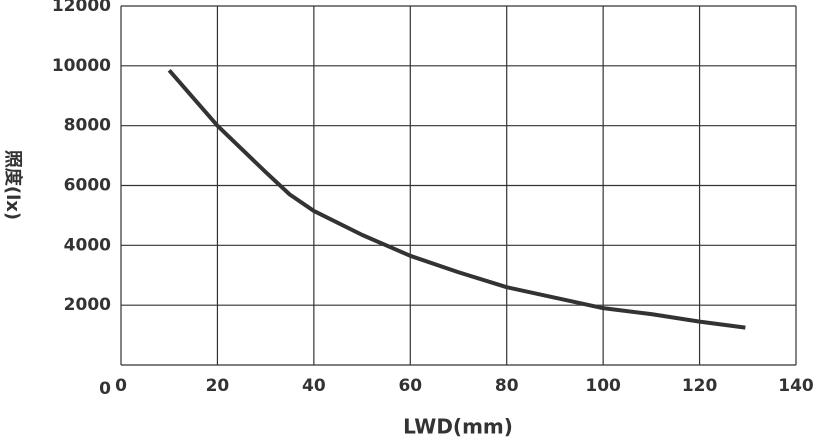  I want to click on y-tick-label: 0, so click(105, 389).